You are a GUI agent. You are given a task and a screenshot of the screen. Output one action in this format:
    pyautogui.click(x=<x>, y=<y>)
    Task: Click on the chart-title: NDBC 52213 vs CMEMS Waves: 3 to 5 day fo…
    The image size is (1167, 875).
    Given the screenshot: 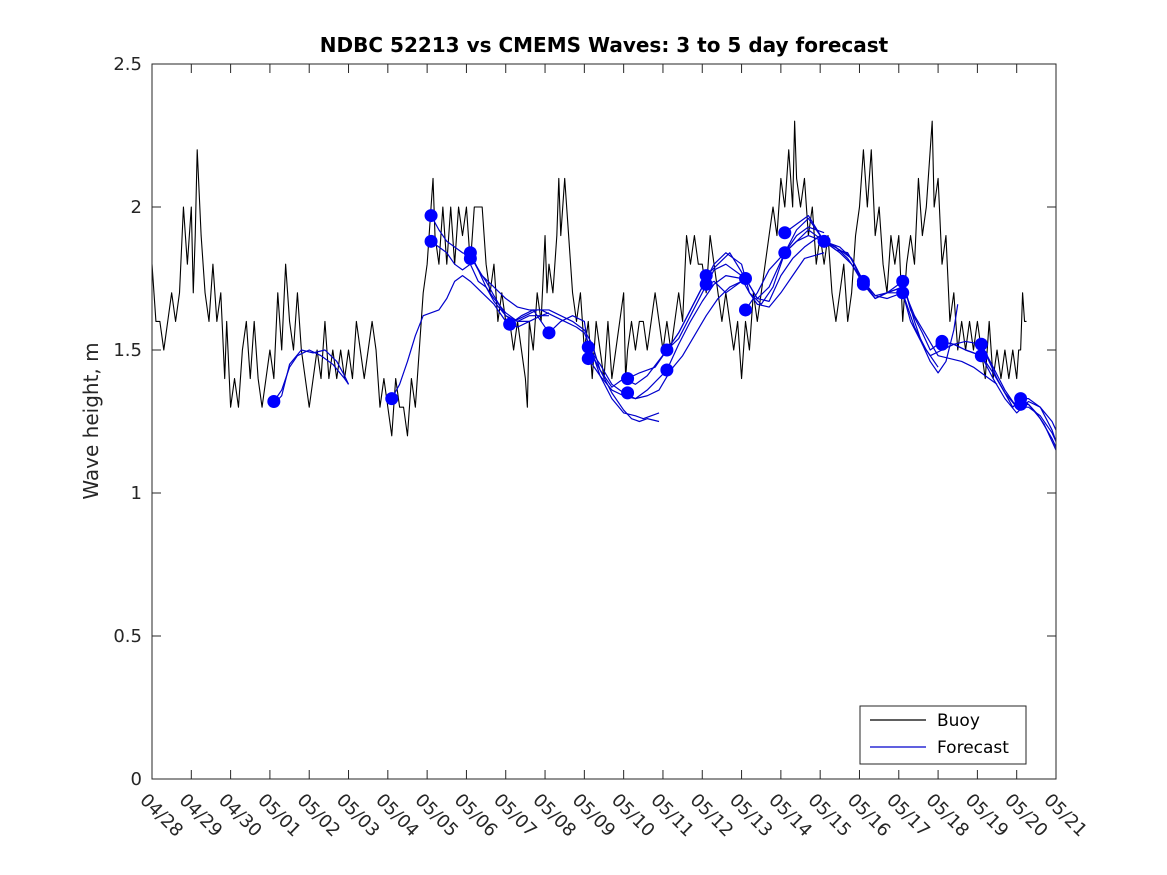 What is the action you would take?
    pyautogui.click(x=604, y=45)
    